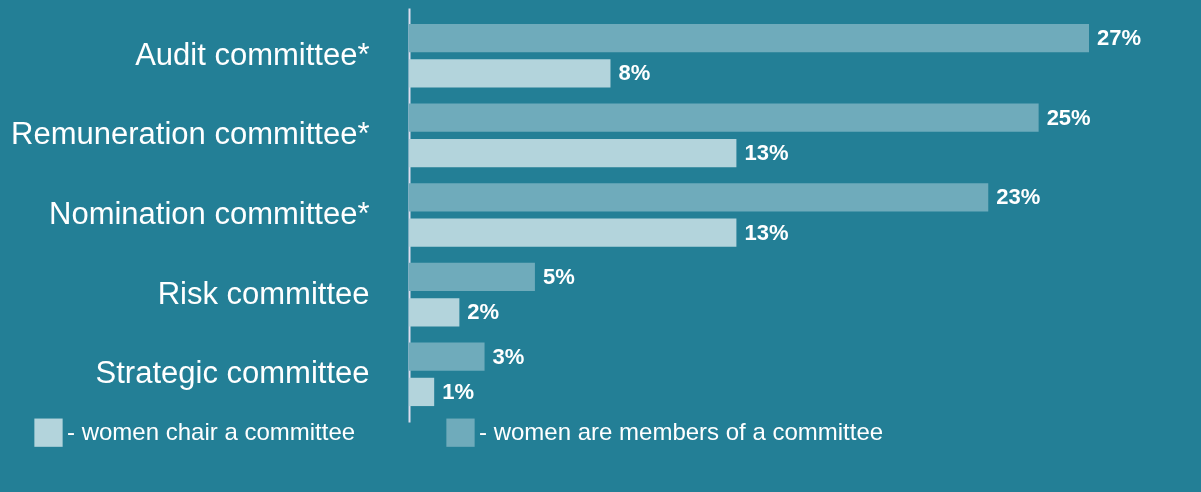  What do you see at coordinates (1018, 197) in the screenshot?
I see `data-label: 23%` at bounding box center [1018, 197].